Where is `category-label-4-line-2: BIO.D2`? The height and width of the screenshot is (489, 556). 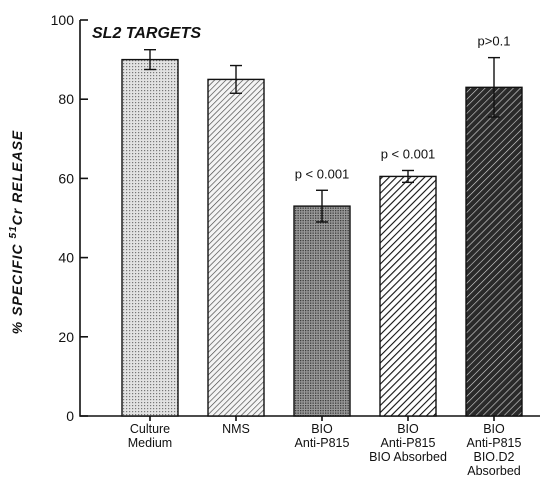
category-label-4-line-2: BIO.D2 is located at coordinates (494, 457).